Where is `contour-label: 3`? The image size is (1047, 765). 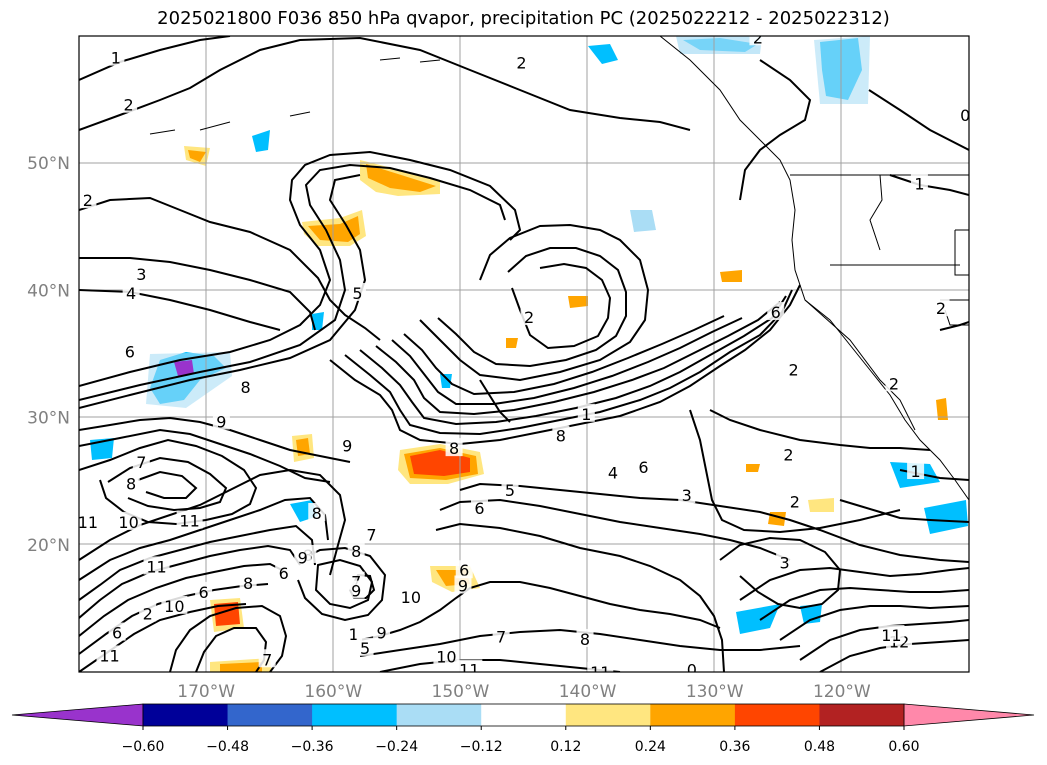 contour-label: 3 is located at coordinates (785, 563).